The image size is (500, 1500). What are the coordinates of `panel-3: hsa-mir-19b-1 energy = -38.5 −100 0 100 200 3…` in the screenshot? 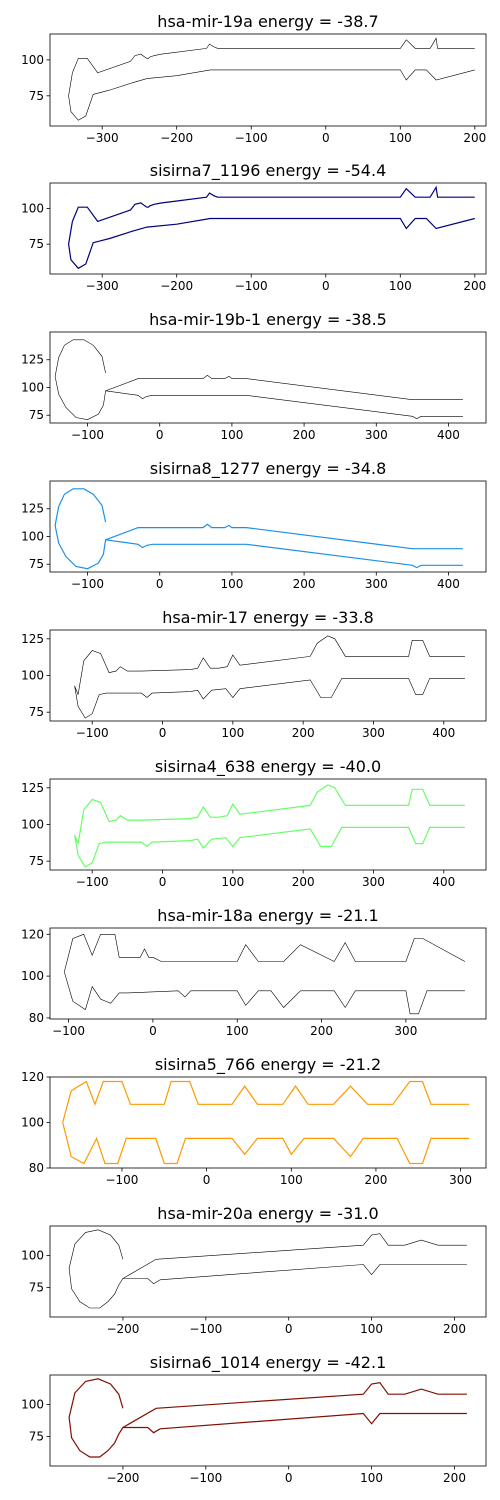 It's located at (253, 376).